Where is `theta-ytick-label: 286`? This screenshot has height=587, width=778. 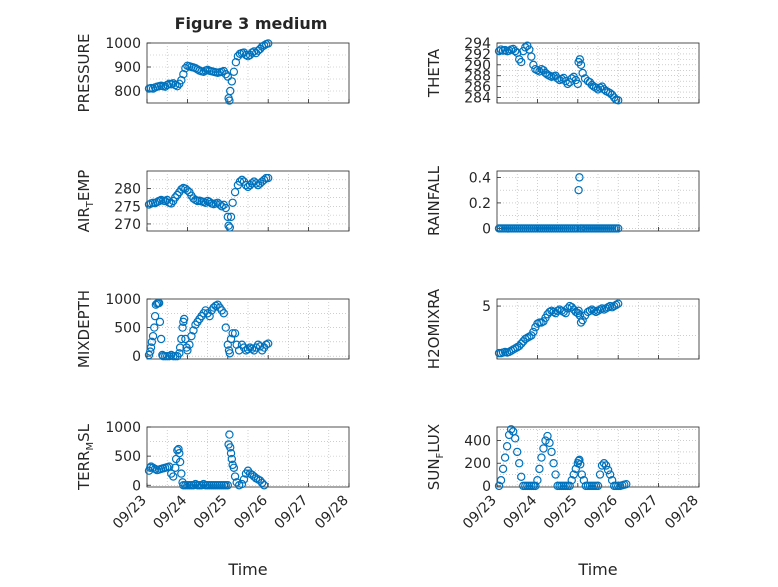 theta-ytick-label: 286 is located at coordinates (477, 88).